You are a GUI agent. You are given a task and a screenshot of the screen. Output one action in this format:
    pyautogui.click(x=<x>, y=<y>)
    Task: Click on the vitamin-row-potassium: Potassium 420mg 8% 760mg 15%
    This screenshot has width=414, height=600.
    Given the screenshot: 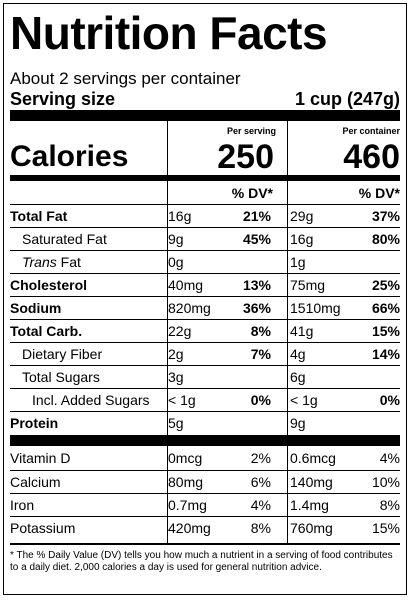 What is the action you would take?
    pyautogui.click(x=205, y=529)
    